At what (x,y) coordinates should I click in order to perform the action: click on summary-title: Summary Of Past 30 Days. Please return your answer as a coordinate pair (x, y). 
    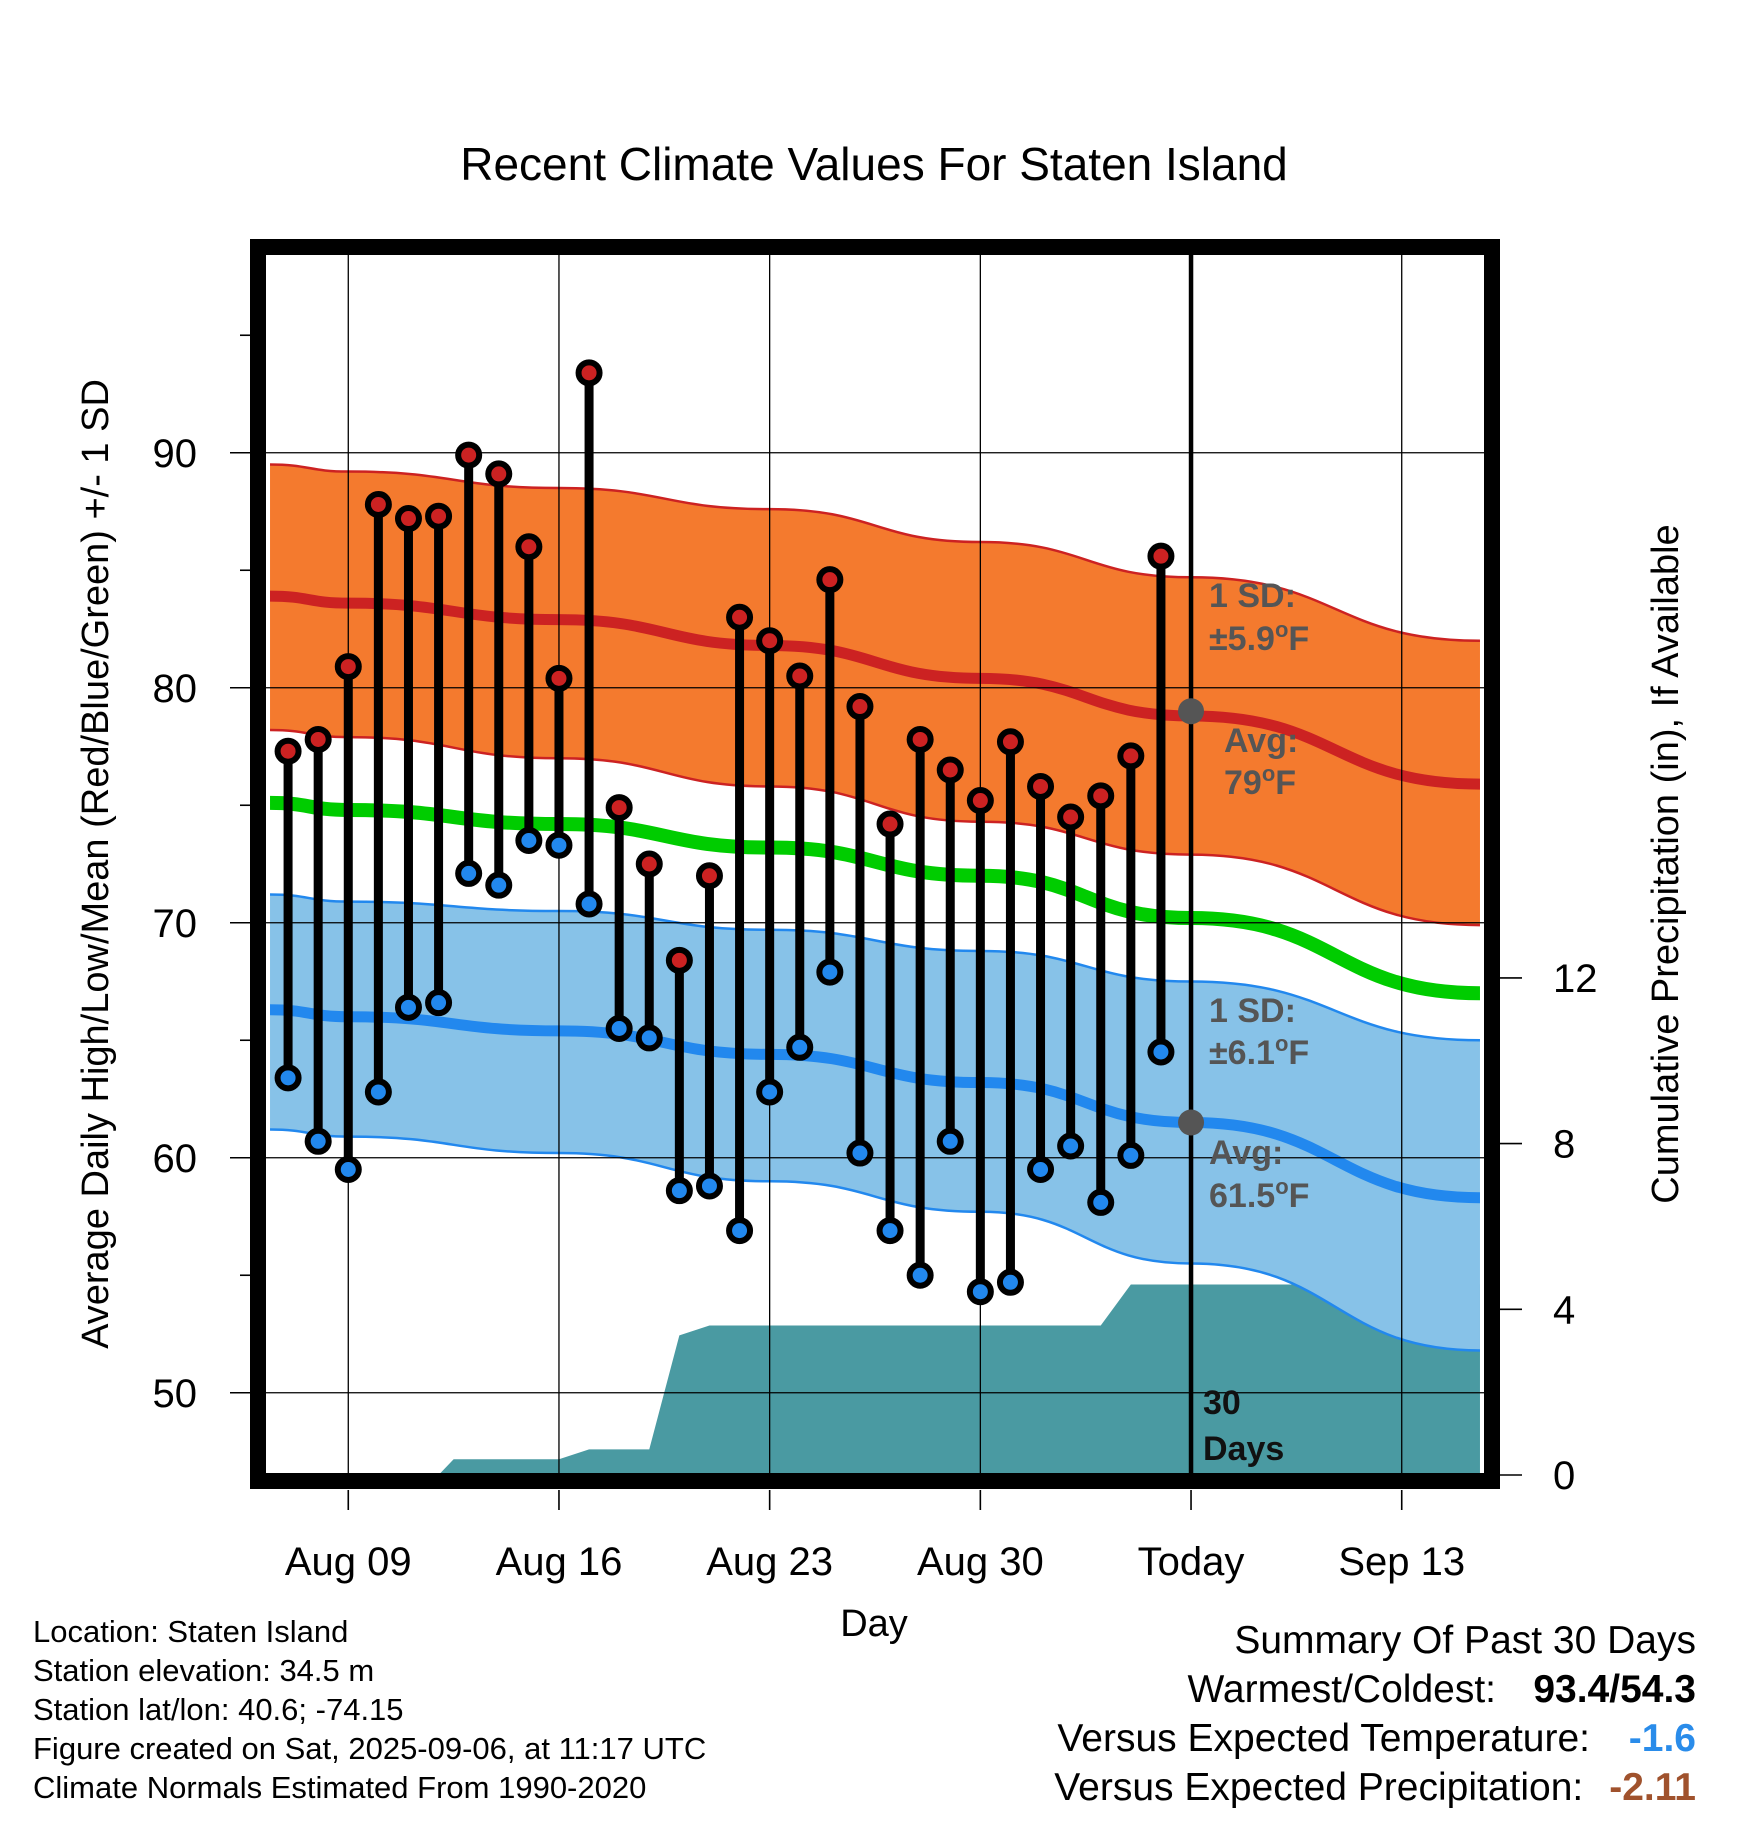
    Looking at the image, I should click on (1465, 1640).